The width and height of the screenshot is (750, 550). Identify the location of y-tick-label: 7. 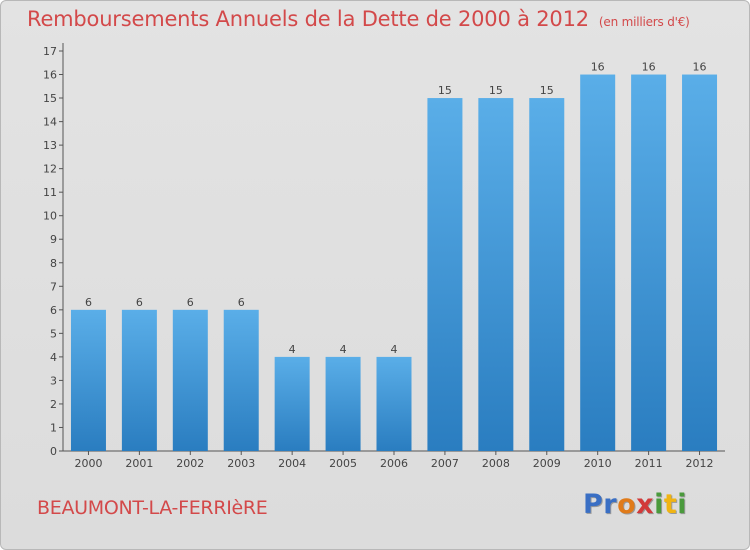
(53, 286).